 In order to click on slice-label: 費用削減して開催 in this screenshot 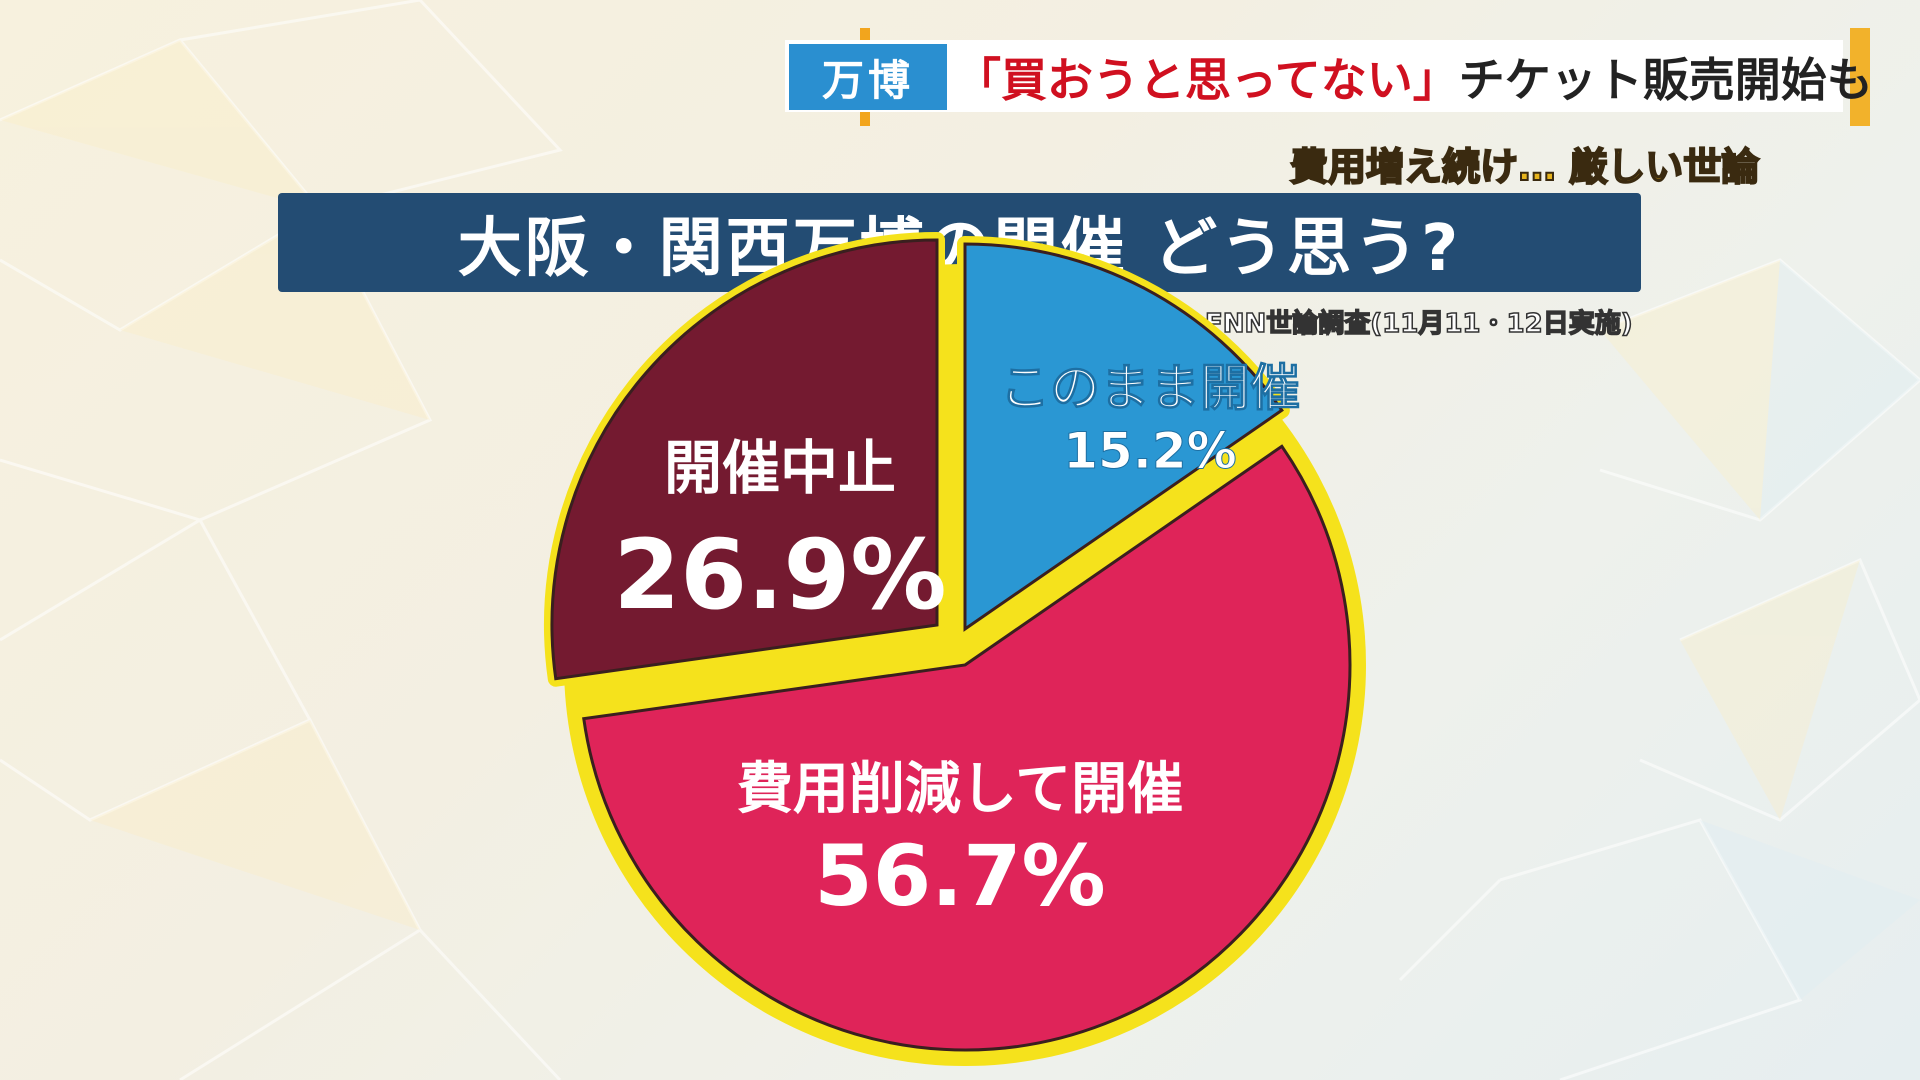, I will do `click(960, 789)`.